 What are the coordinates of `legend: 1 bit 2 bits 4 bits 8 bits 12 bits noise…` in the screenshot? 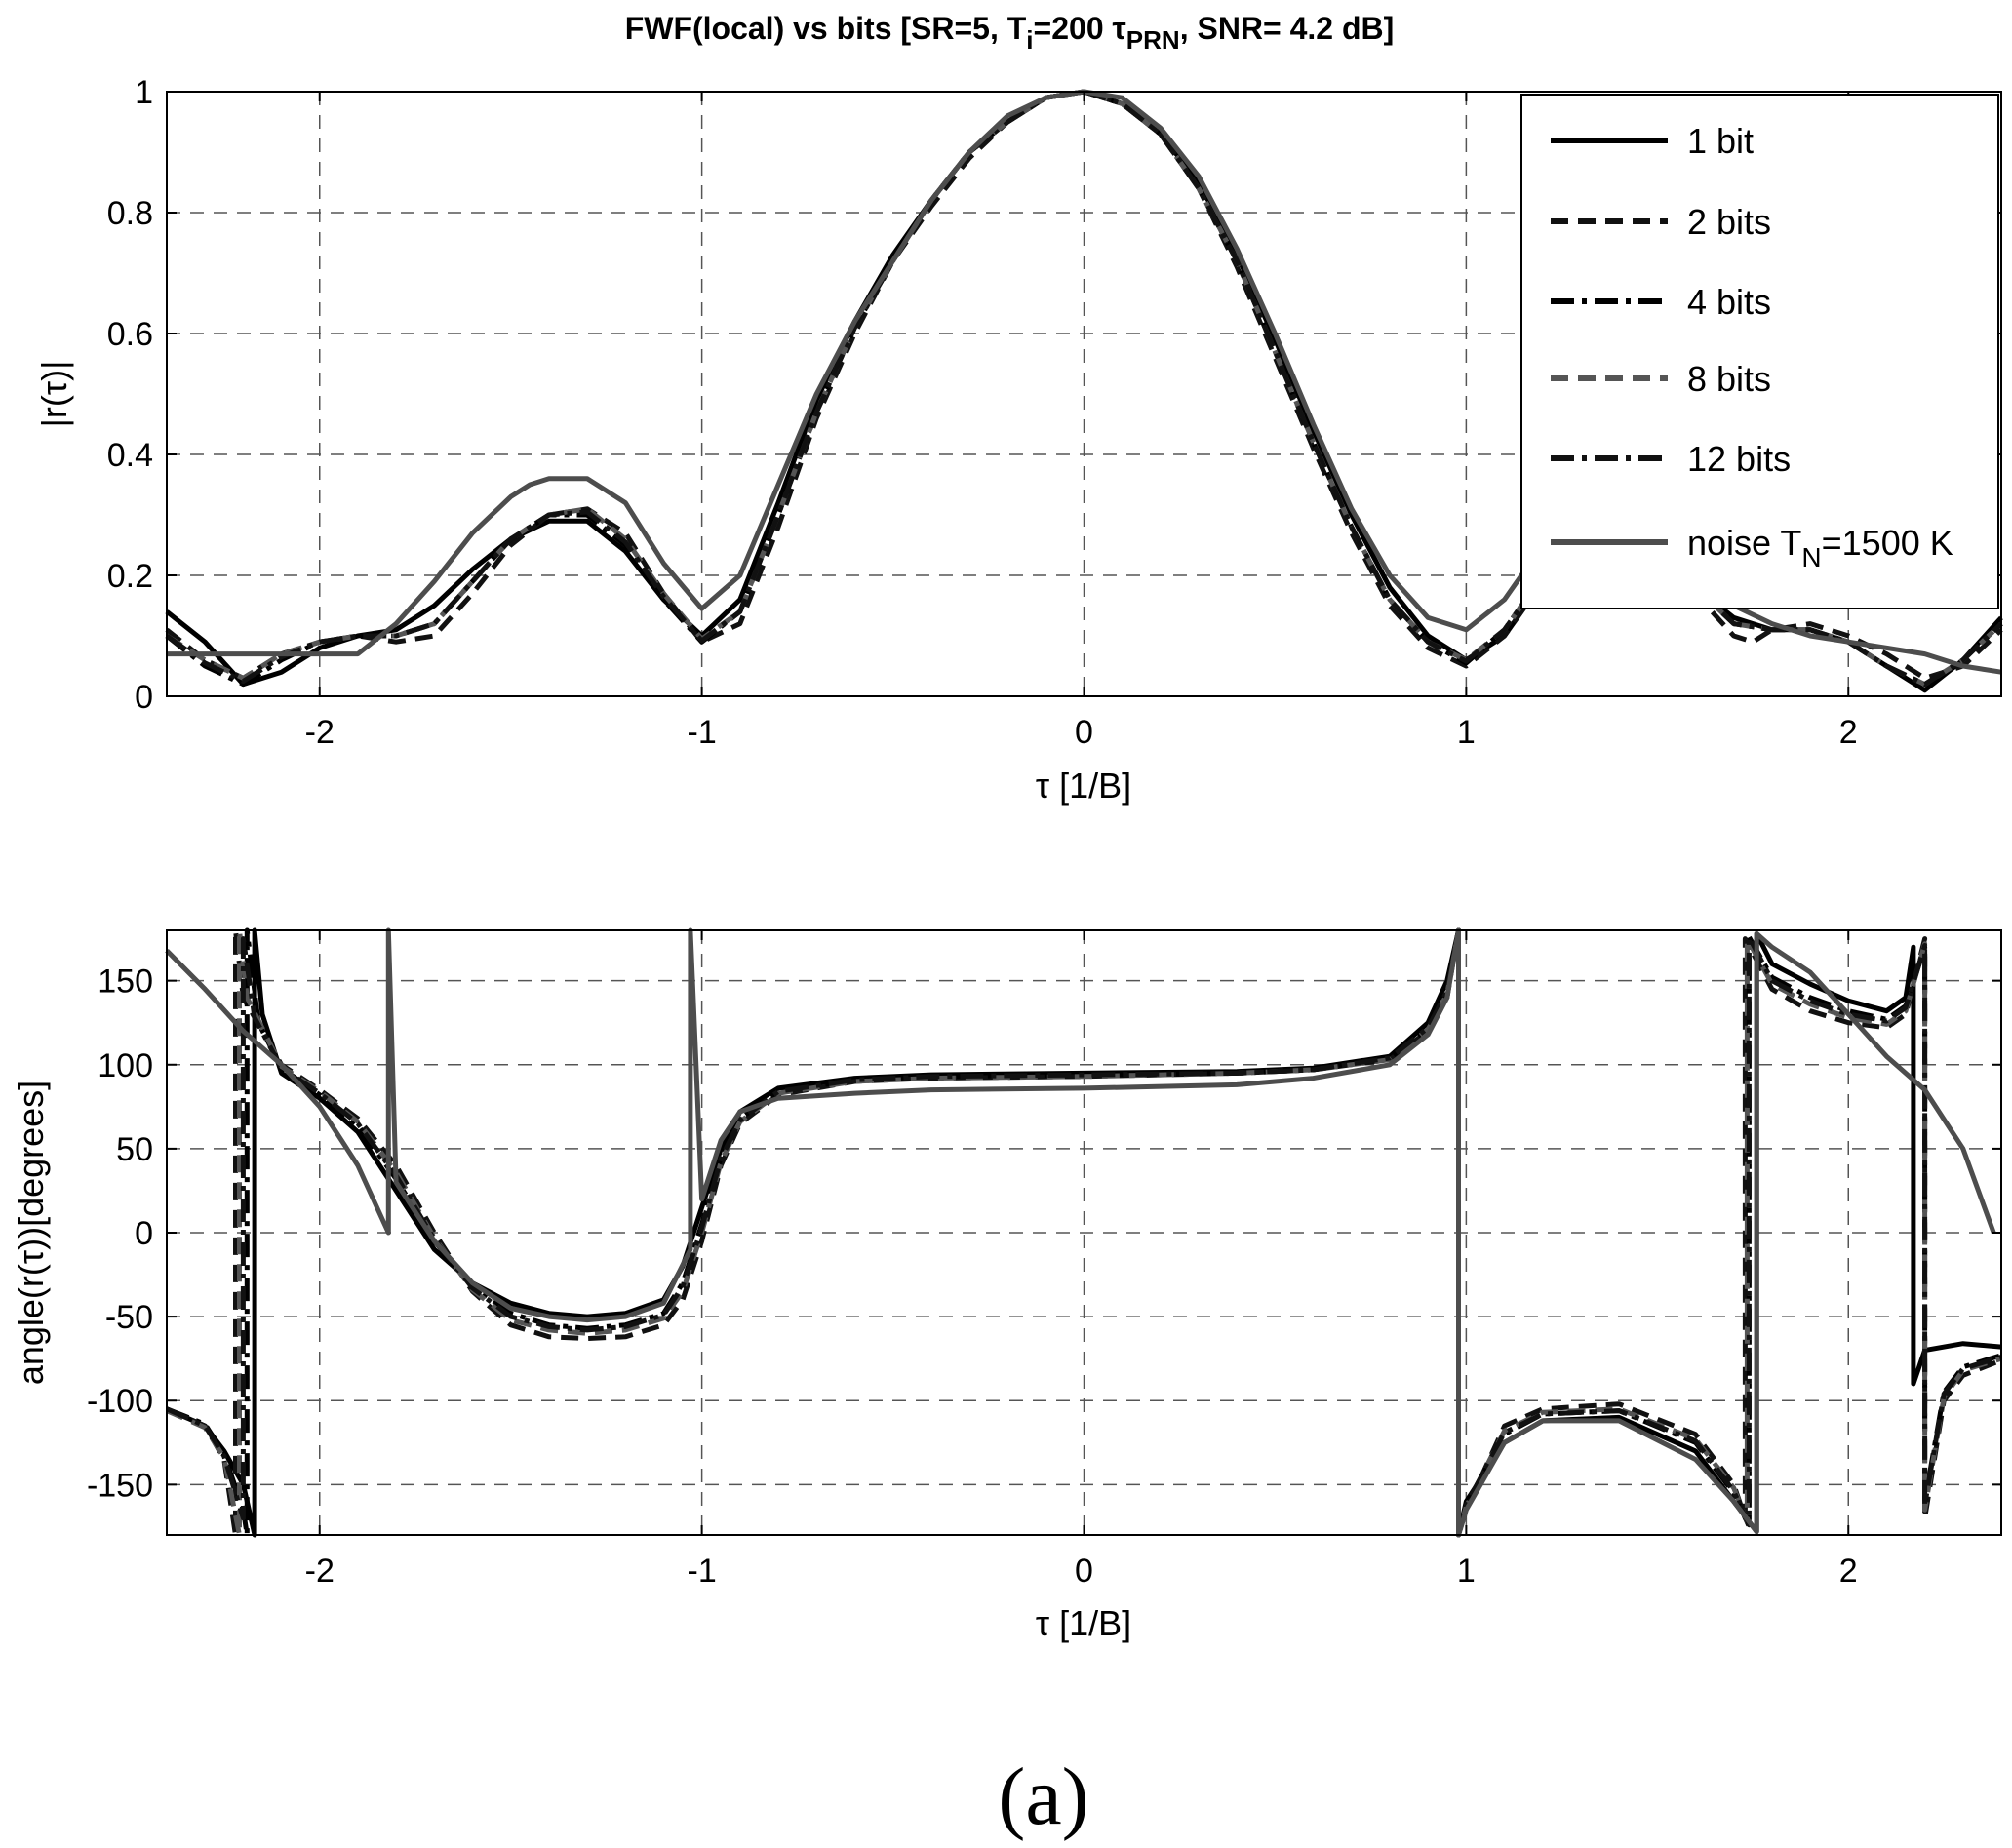 It's located at (1759, 351).